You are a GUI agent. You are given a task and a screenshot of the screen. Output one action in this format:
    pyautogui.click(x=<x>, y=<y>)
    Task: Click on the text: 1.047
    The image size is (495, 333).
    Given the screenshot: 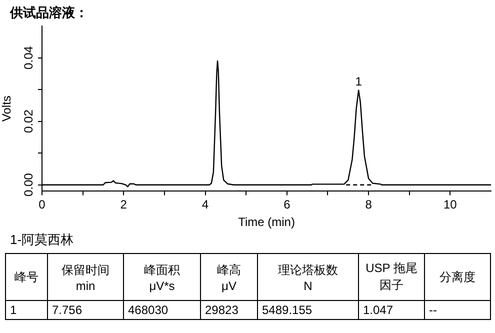 What is the action you would take?
    pyautogui.click(x=391, y=310)
    